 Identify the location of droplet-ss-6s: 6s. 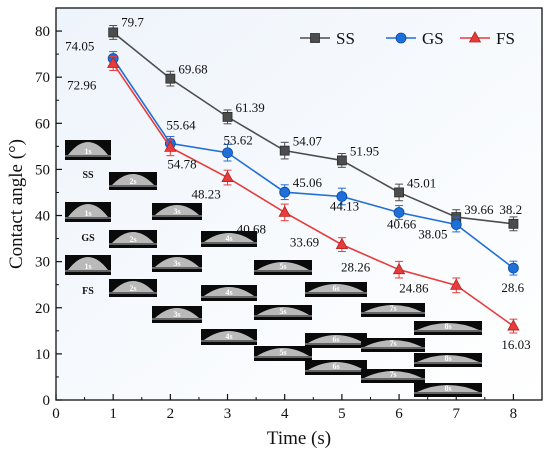
(336, 289).